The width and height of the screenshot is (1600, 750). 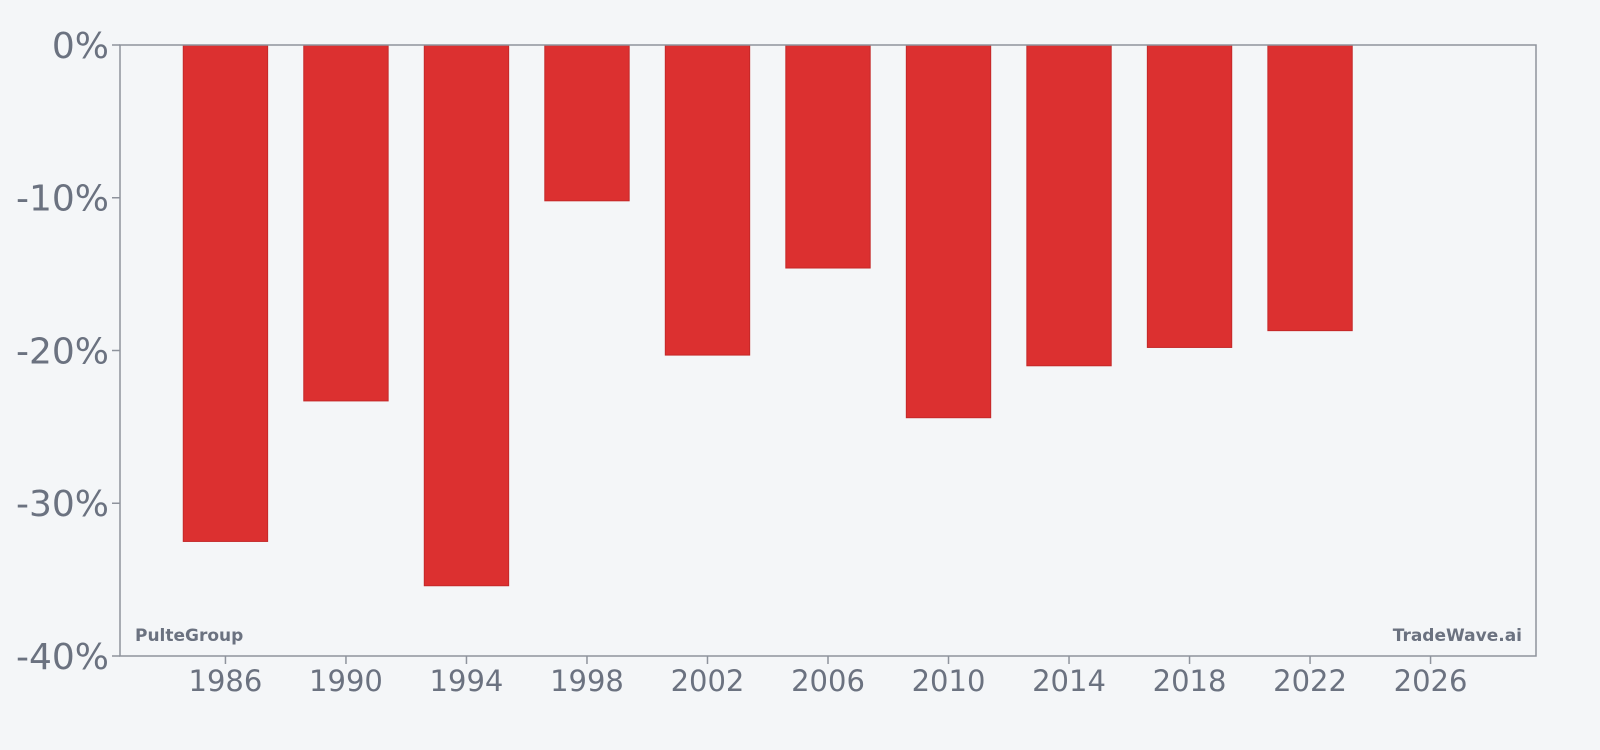 I want to click on bar-2002, so click(x=707, y=200).